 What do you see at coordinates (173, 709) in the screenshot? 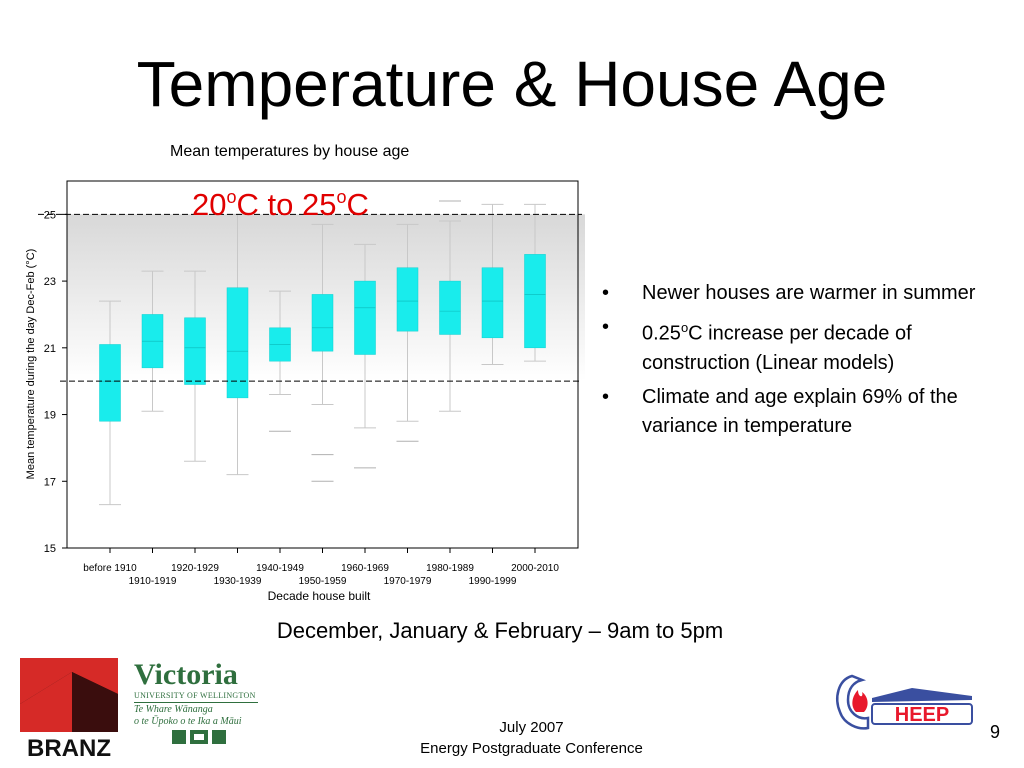
I see `victoria-maori-line1: Te Whare Wānanga` at bounding box center [173, 709].